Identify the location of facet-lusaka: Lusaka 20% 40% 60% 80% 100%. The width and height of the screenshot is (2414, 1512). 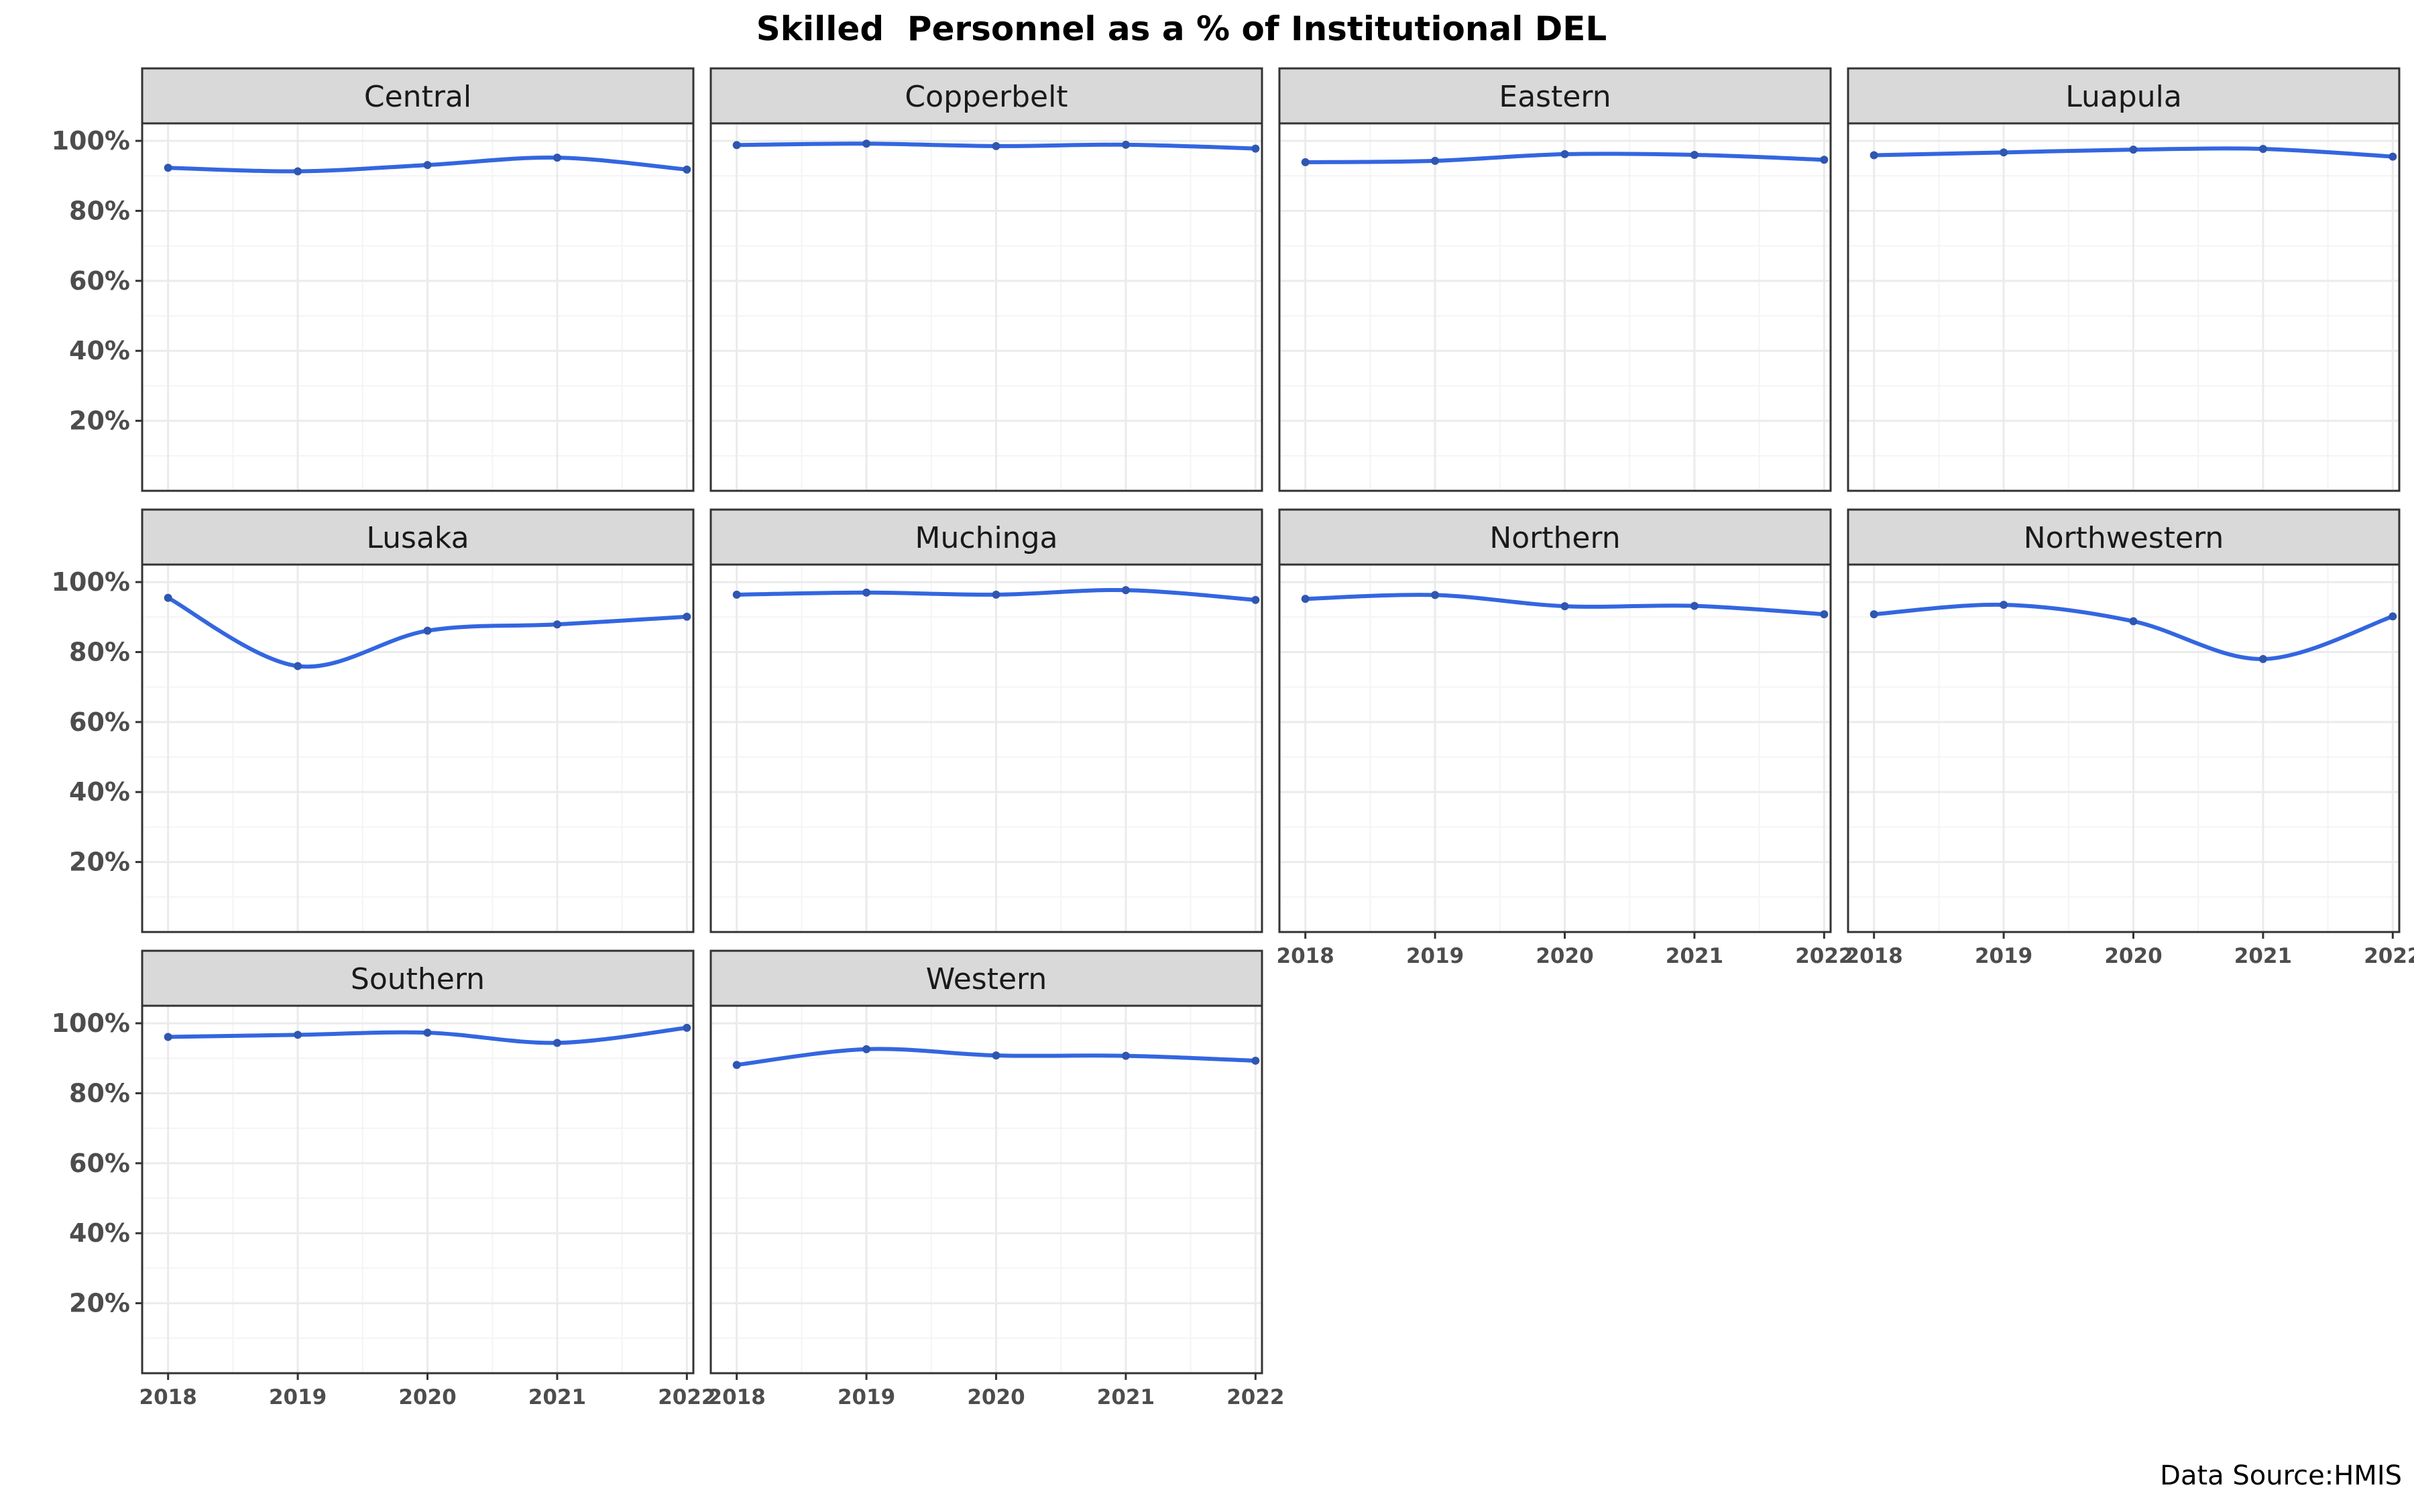
(374, 721).